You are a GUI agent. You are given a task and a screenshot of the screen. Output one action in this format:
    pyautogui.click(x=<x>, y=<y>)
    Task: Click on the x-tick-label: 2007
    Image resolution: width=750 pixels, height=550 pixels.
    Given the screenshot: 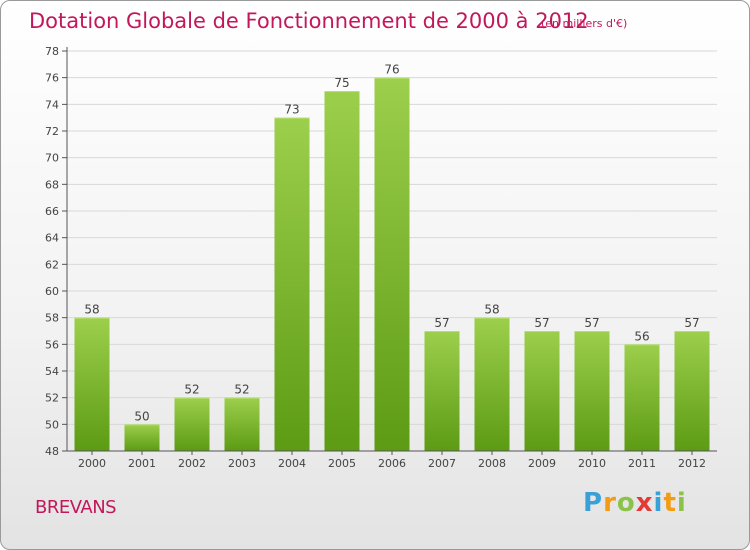 What is the action you would take?
    pyautogui.click(x=442, y=463)
    